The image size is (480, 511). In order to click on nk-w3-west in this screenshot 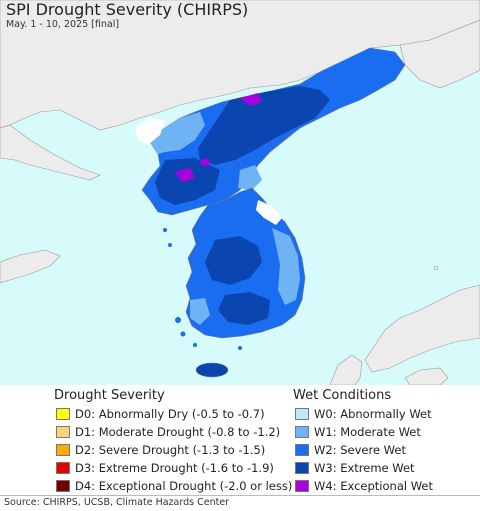, I will do `click(187, 181)`.